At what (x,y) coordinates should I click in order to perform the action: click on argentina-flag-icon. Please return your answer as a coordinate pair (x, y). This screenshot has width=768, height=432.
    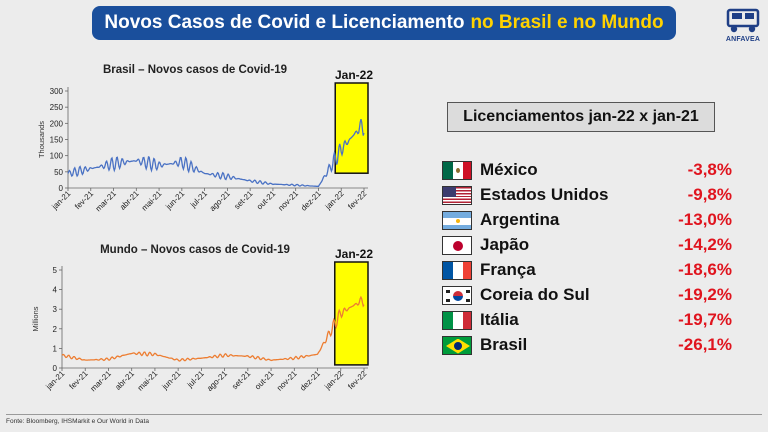
    Looking at the image, I should click on (457, 220).